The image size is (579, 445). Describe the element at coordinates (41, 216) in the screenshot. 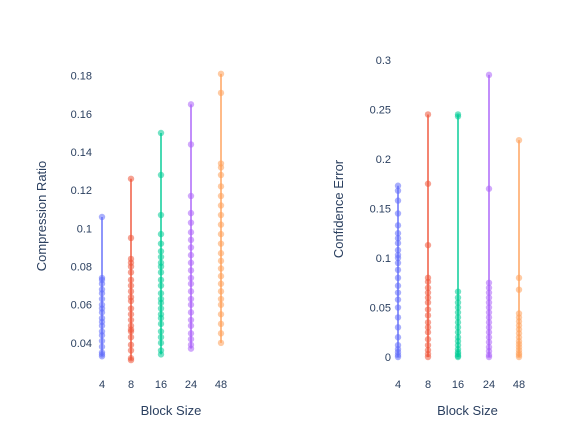

I see `y-axis-title: Compression Ratio` at that location.